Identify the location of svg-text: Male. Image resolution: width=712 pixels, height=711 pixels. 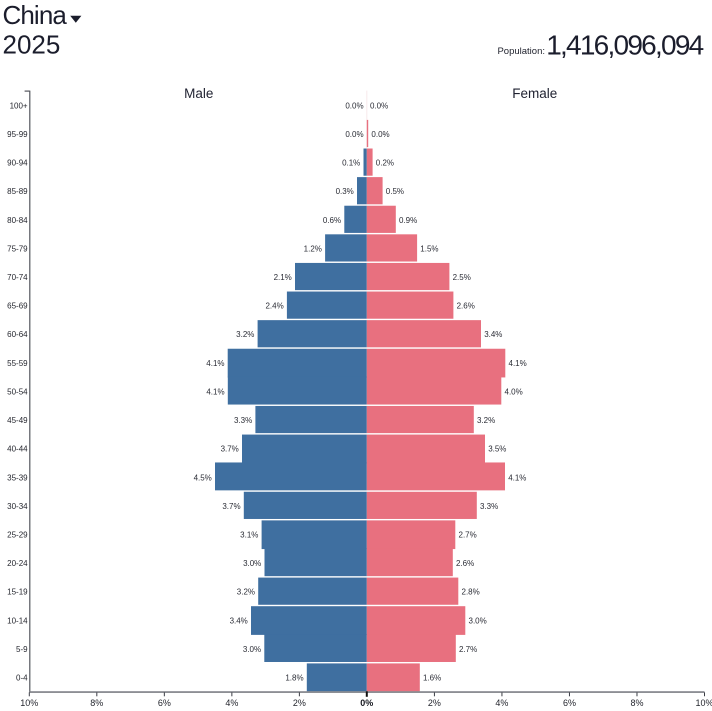
(198, 93).